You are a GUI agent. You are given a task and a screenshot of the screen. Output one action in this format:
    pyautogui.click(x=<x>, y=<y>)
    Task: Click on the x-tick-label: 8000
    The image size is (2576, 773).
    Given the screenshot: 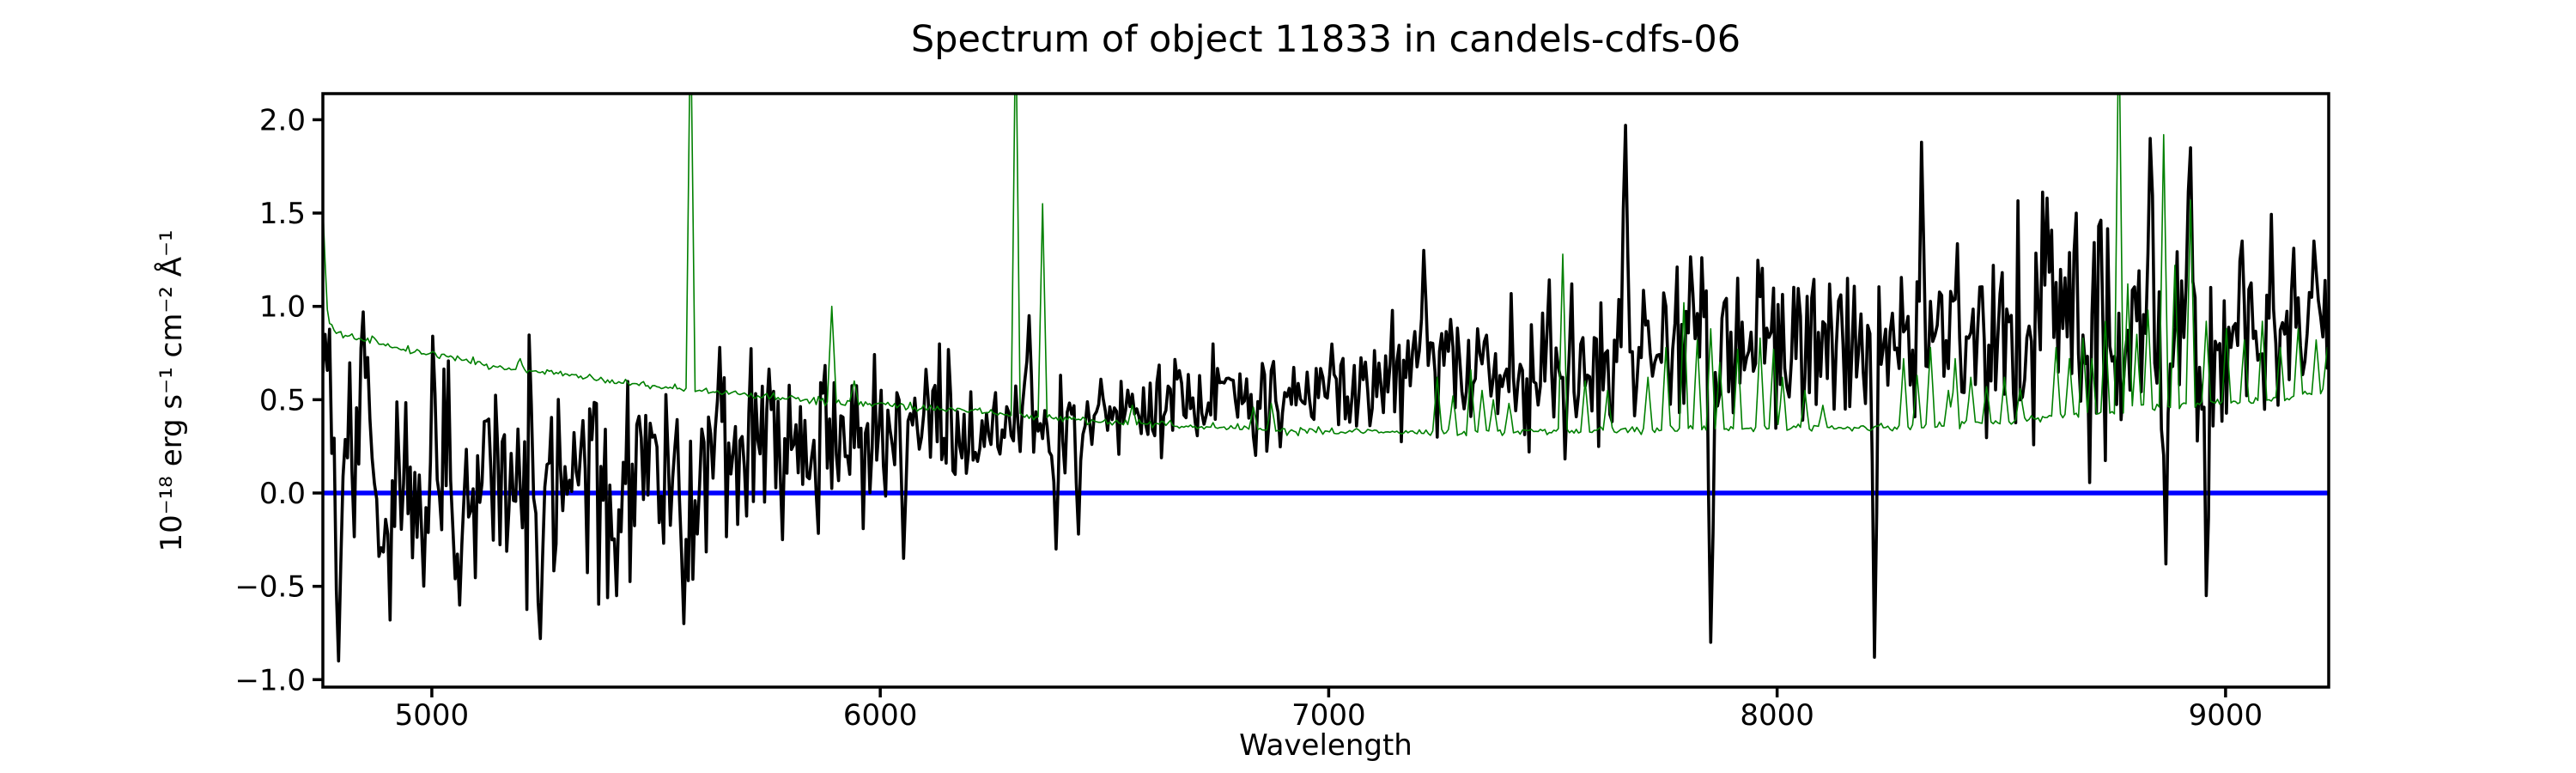 What is the action you would take?
    pyautogui.click(x=1777, y=715)
    